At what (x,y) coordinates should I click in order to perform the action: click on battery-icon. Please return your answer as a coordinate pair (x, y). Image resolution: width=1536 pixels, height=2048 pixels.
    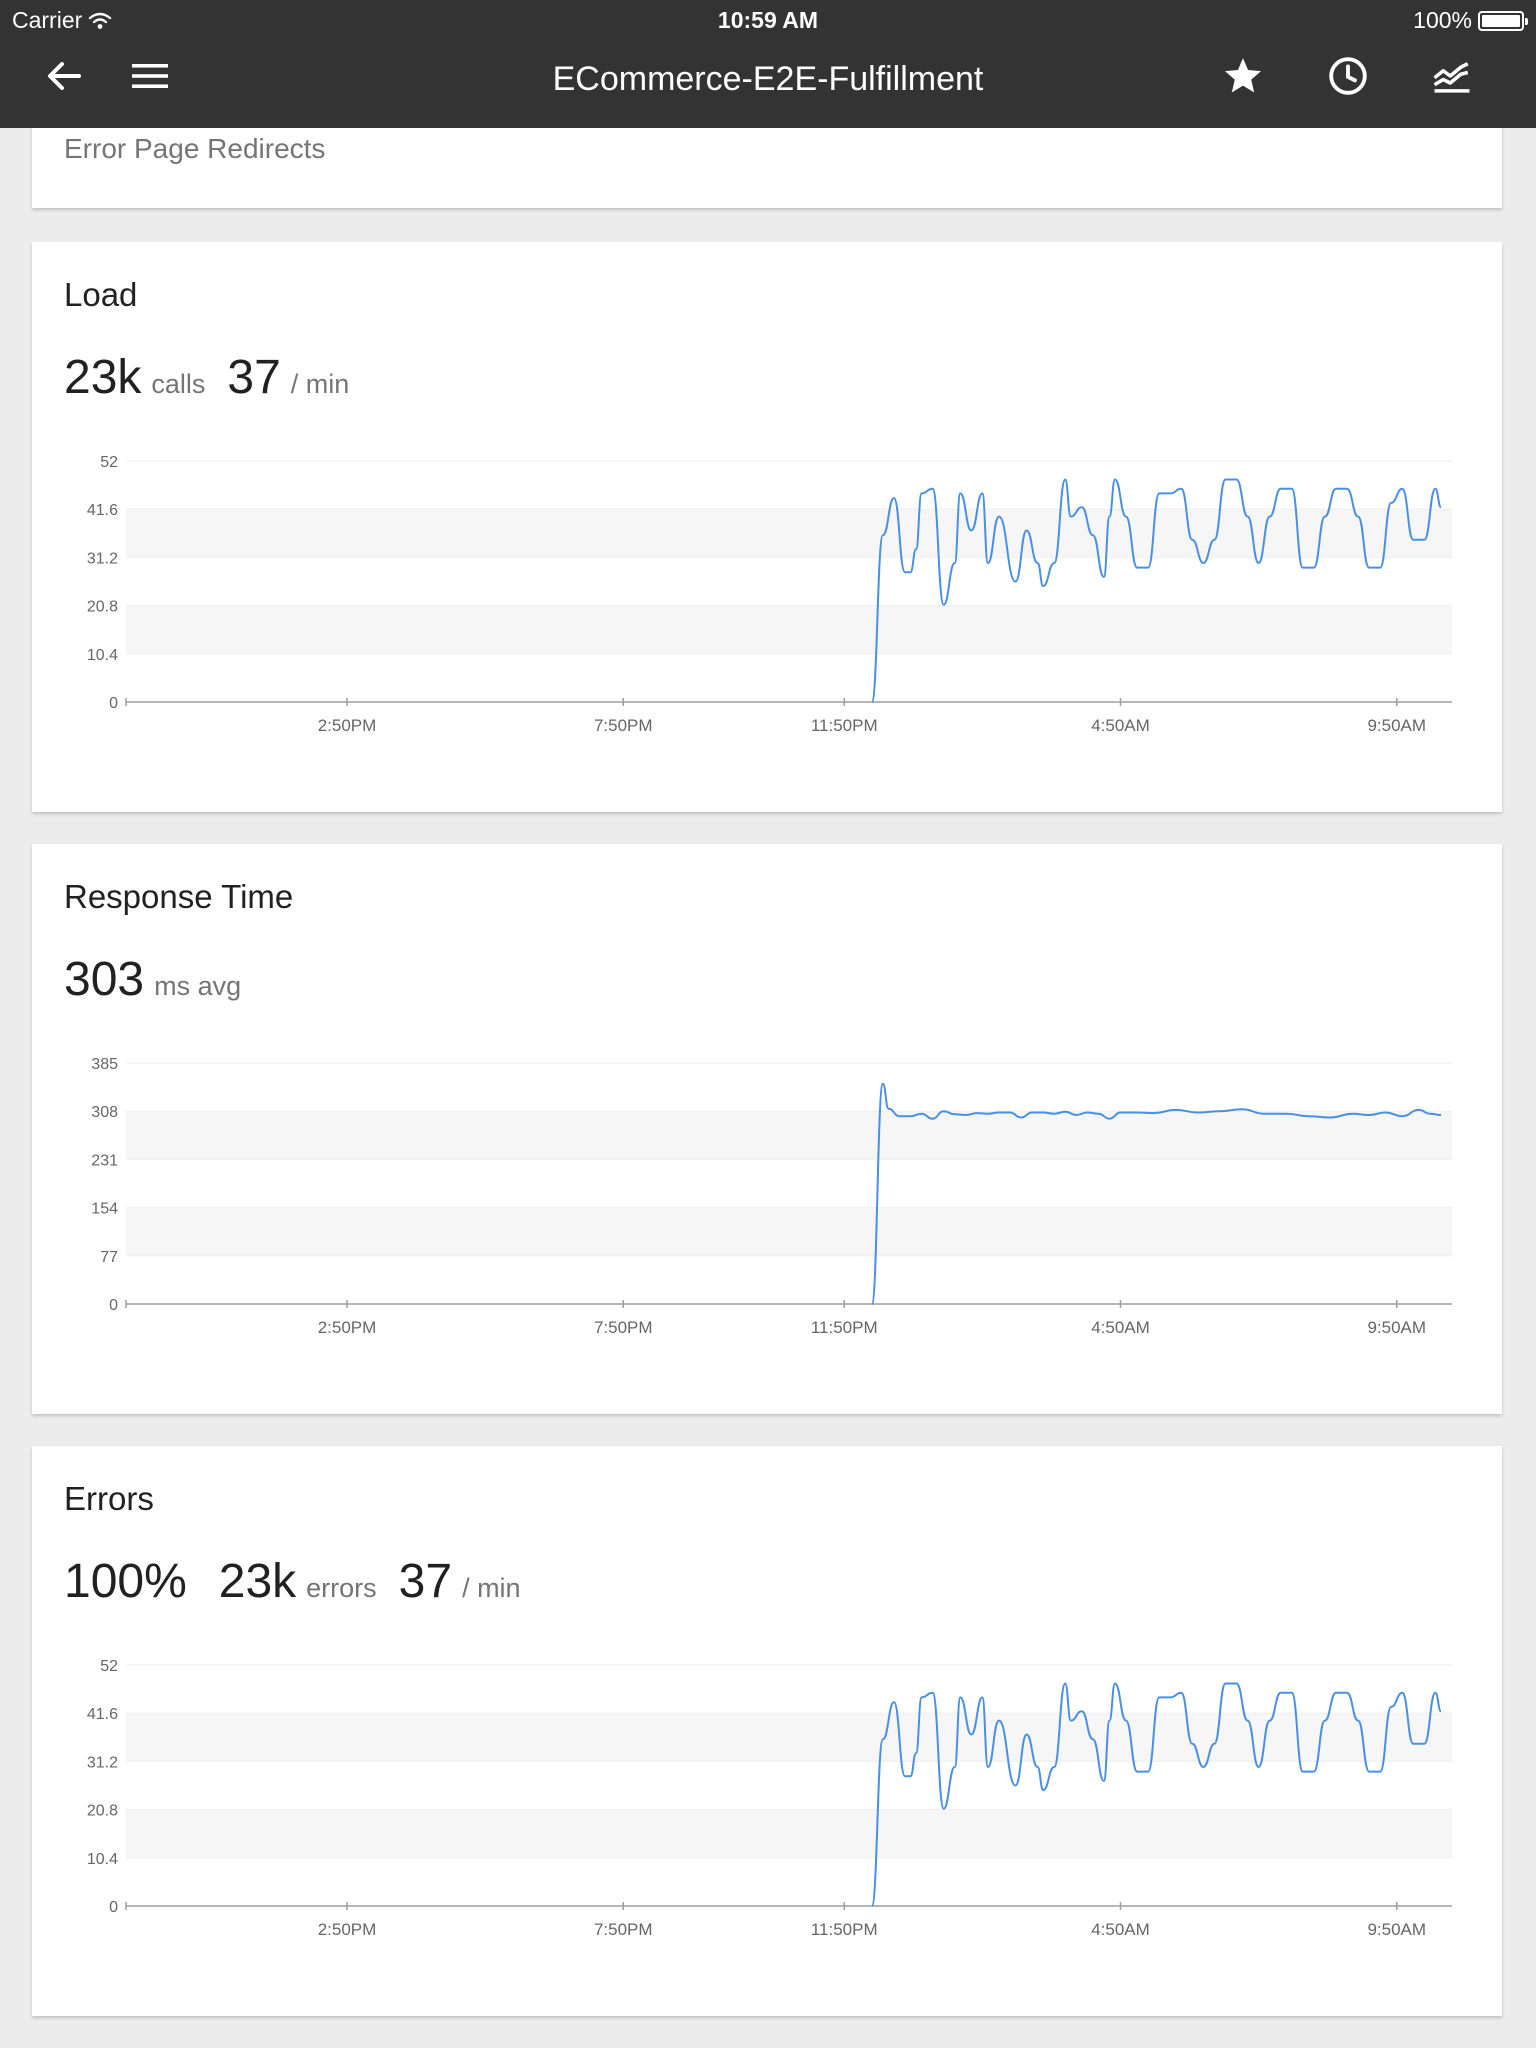
    Looking at the image, I should click on (1503, 20).